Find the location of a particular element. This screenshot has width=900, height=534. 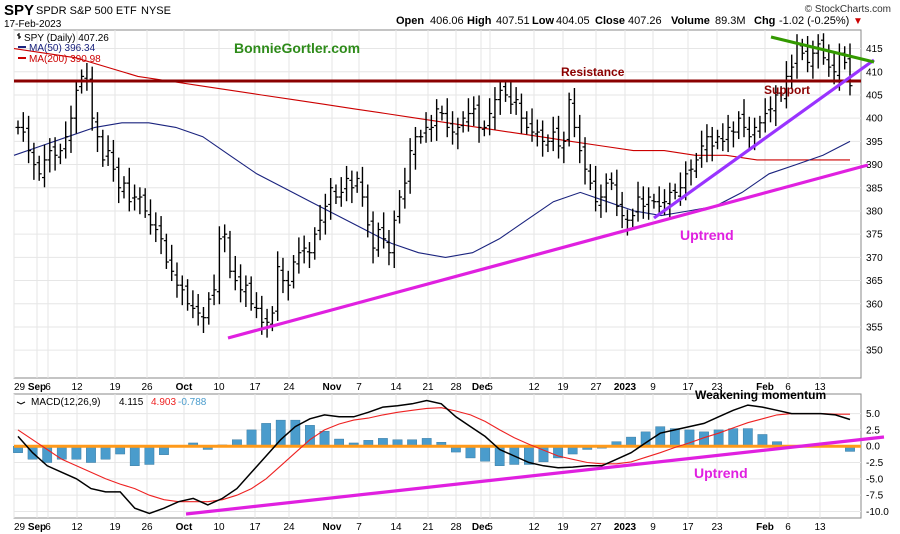

price-x-tick-label: Feb is located at coordinates (765, 387).